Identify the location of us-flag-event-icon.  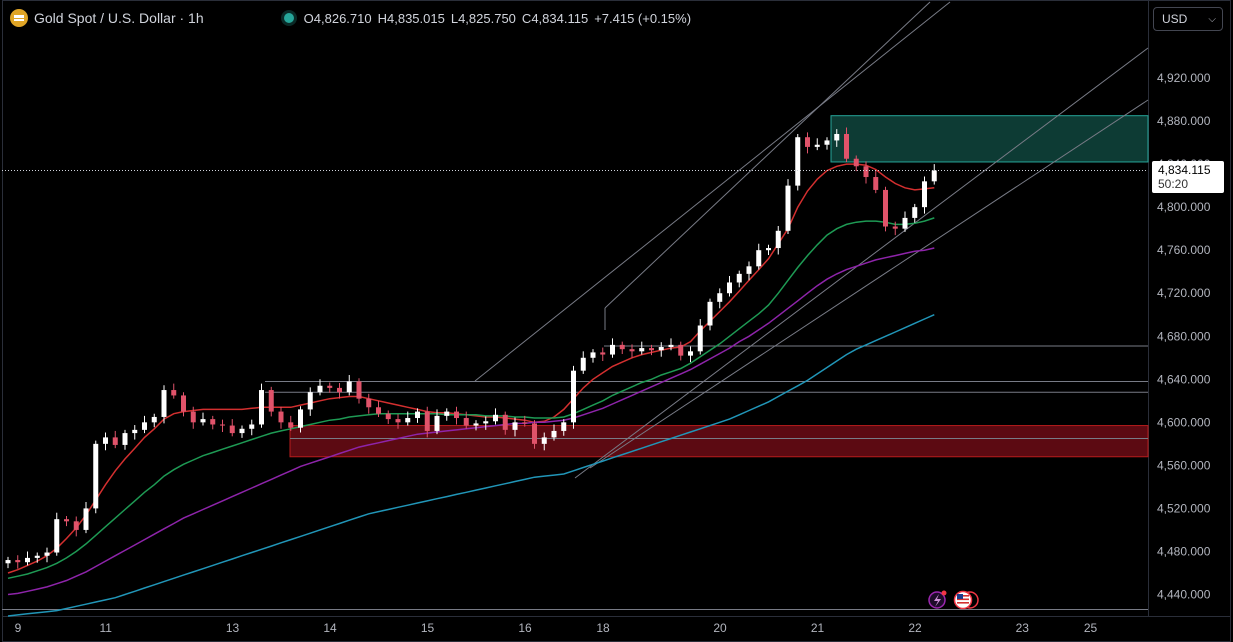
(966, 600).